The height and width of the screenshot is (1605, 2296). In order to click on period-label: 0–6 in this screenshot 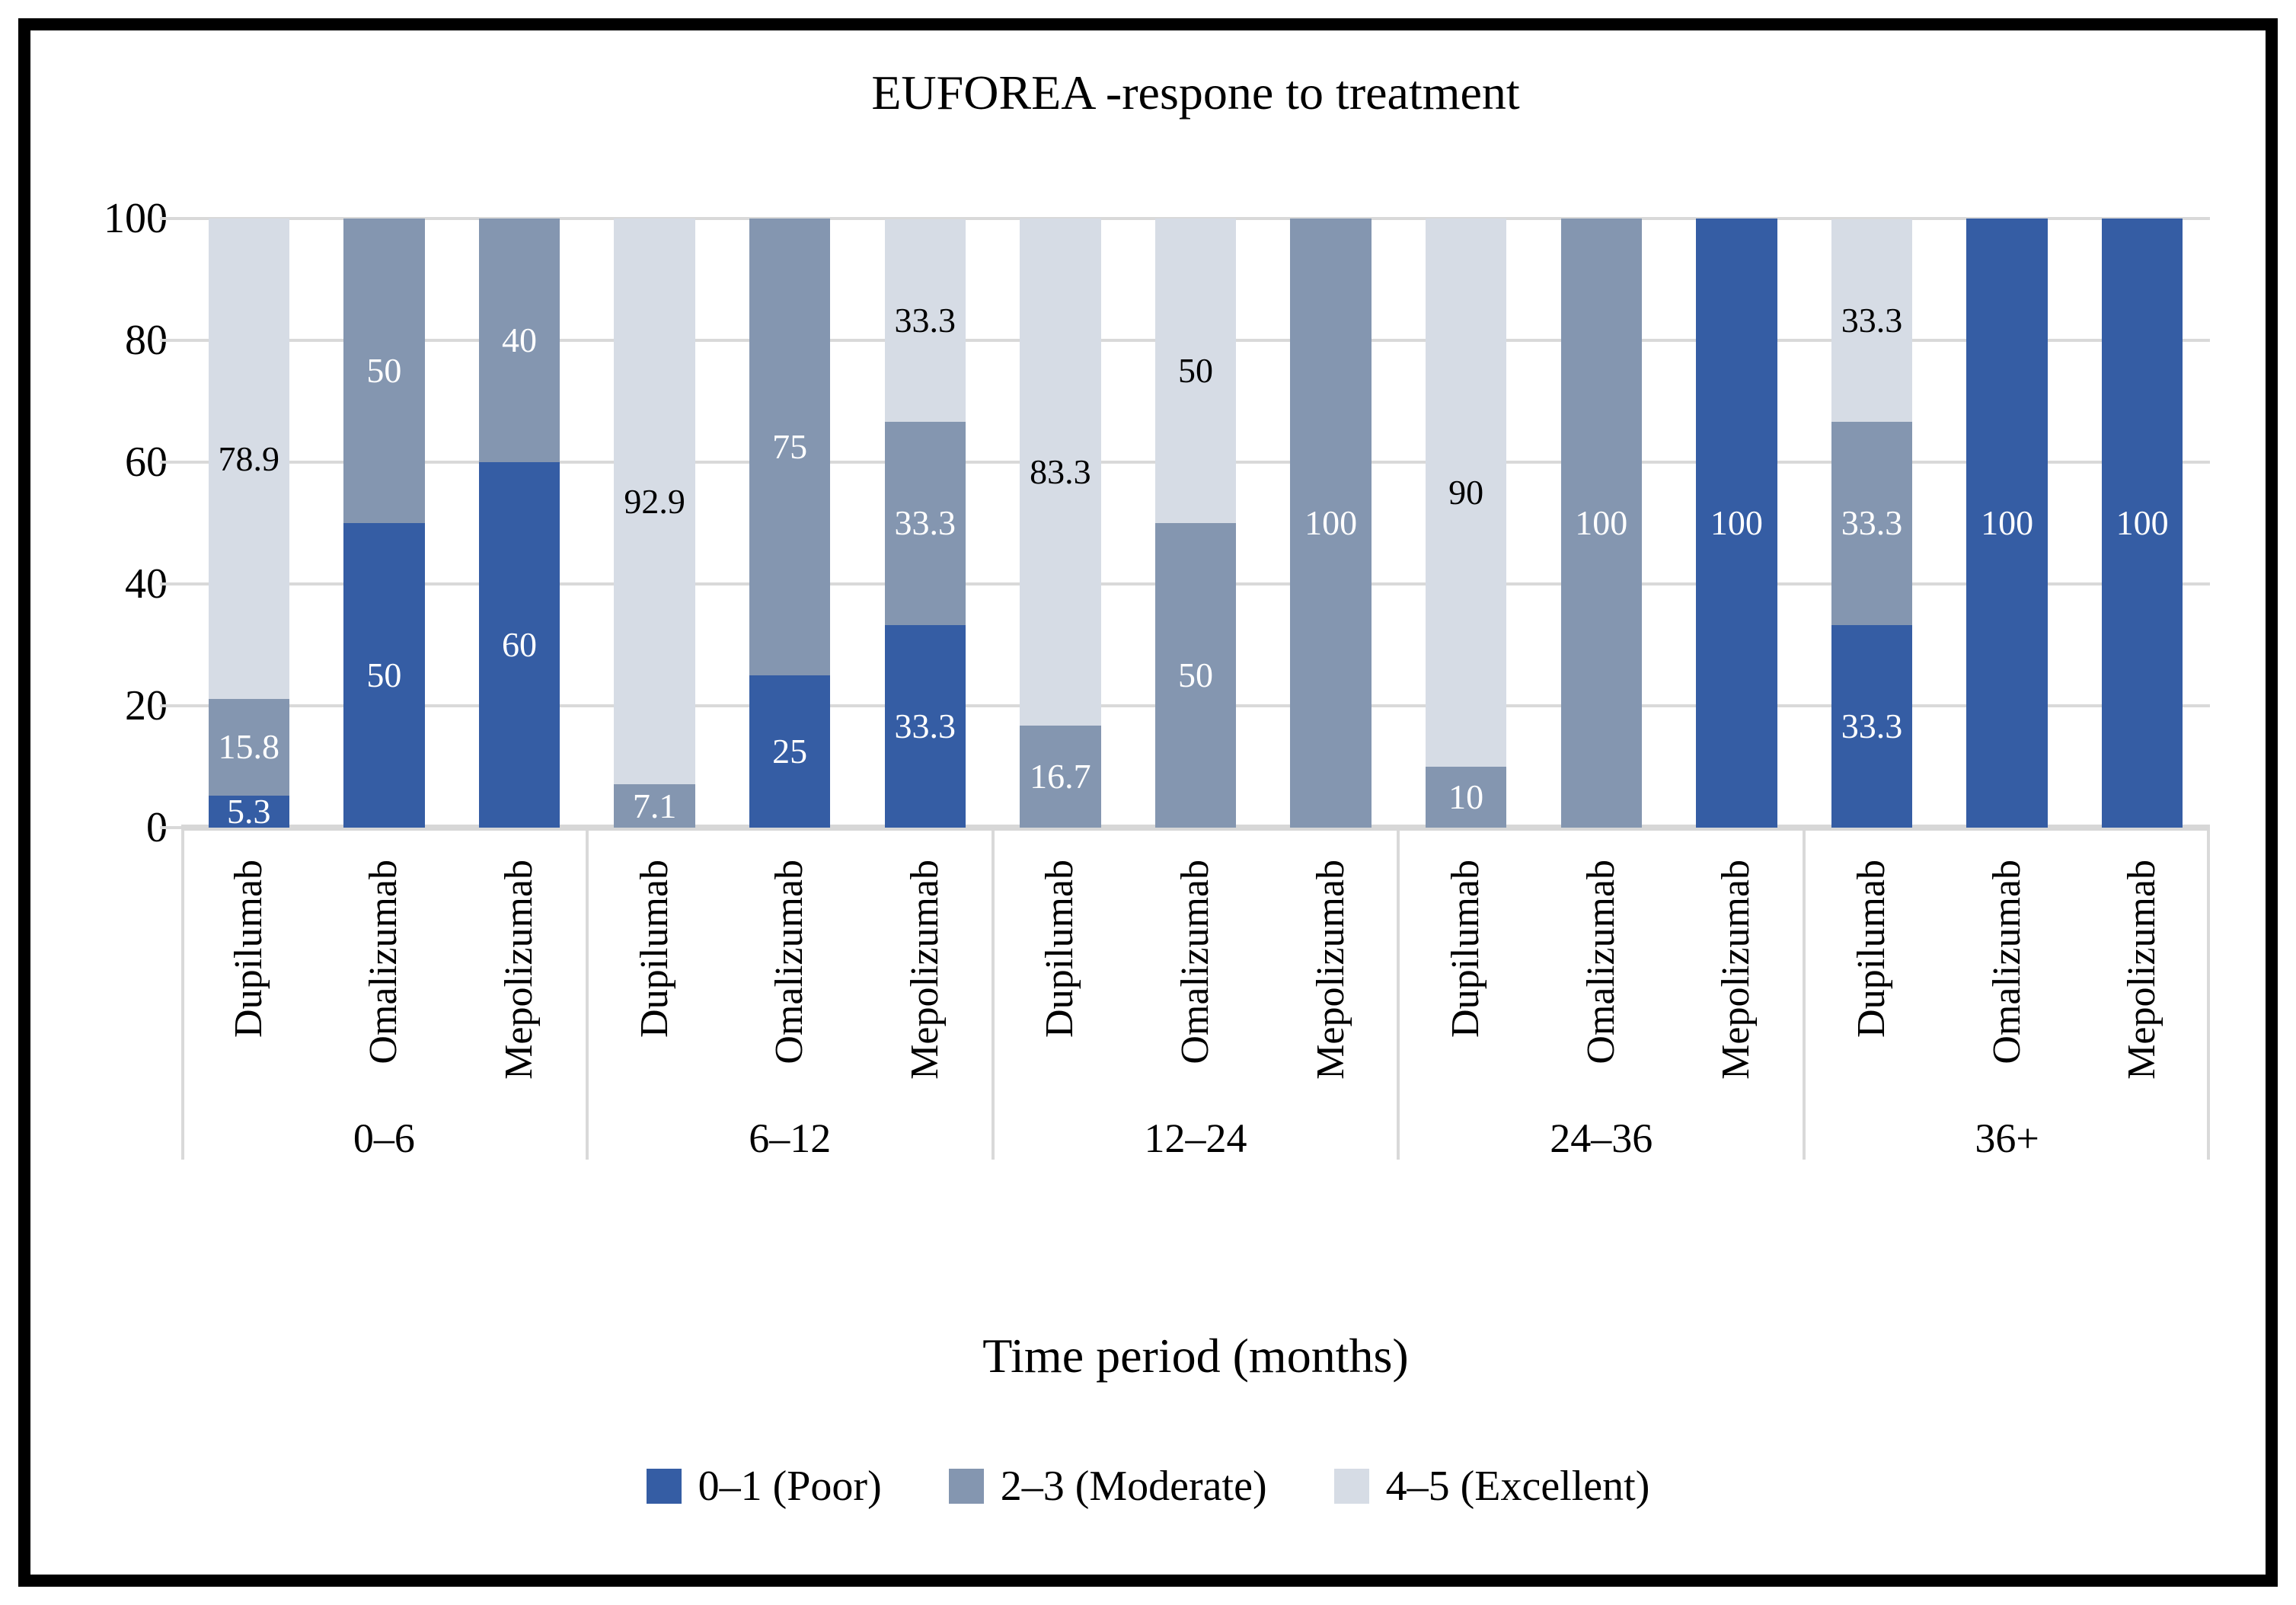, I will do `click(384, 1138)`.